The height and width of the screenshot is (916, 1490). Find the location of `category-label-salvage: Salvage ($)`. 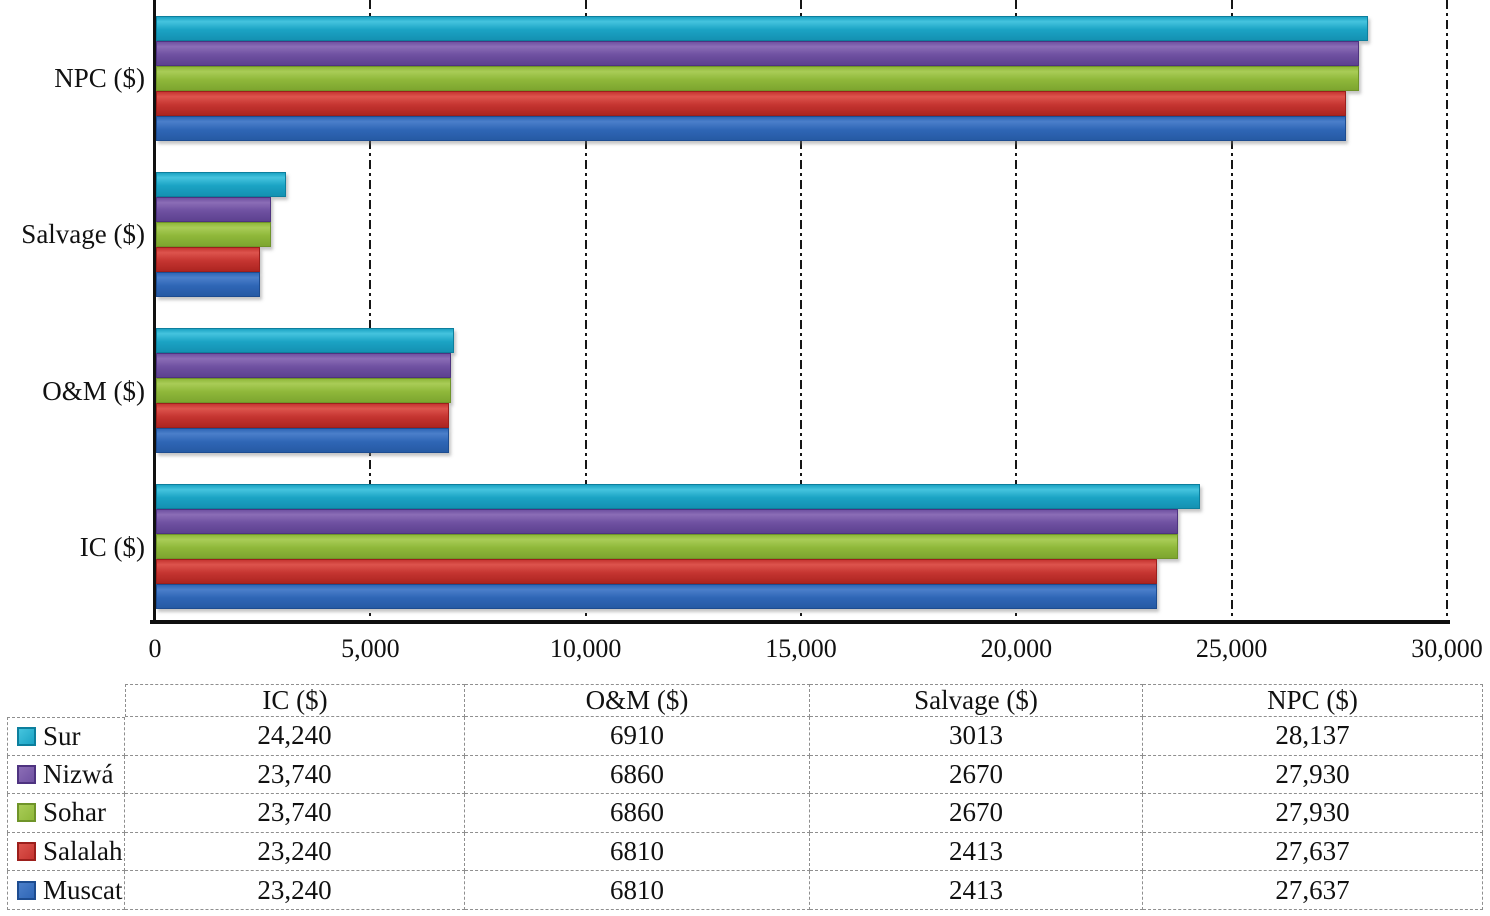

category-label-salvage: Salvage ($) is located at coordinates (83, 234).